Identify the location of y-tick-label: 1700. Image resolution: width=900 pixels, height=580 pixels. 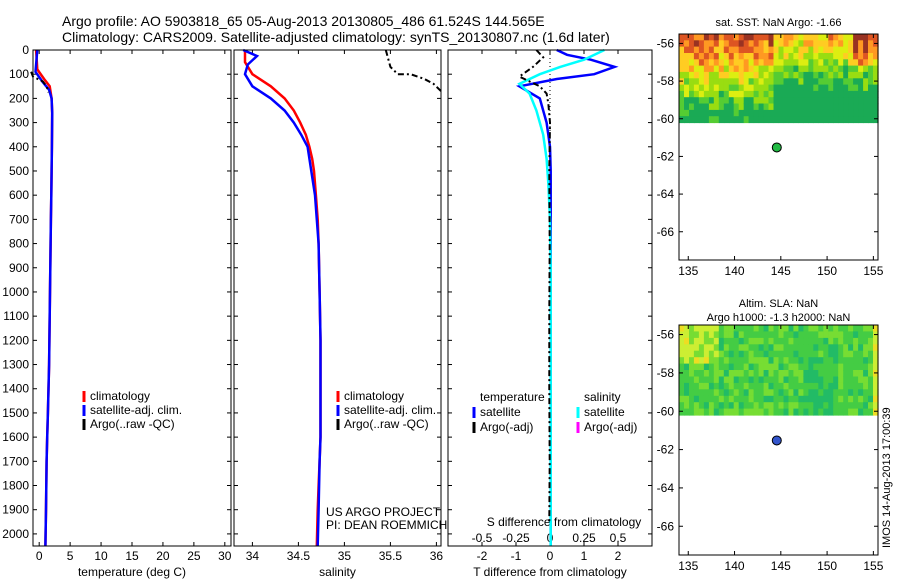
(15, 461).